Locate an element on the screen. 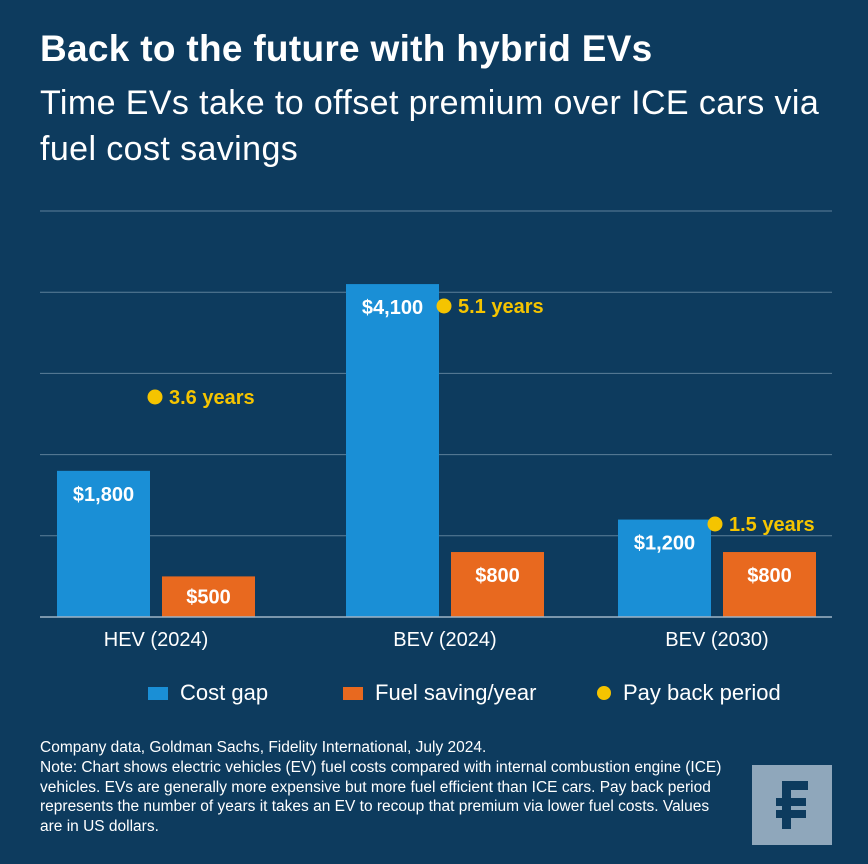  chart-title: Back to the future with hybrid EVs is located at coordinates (346, 48).